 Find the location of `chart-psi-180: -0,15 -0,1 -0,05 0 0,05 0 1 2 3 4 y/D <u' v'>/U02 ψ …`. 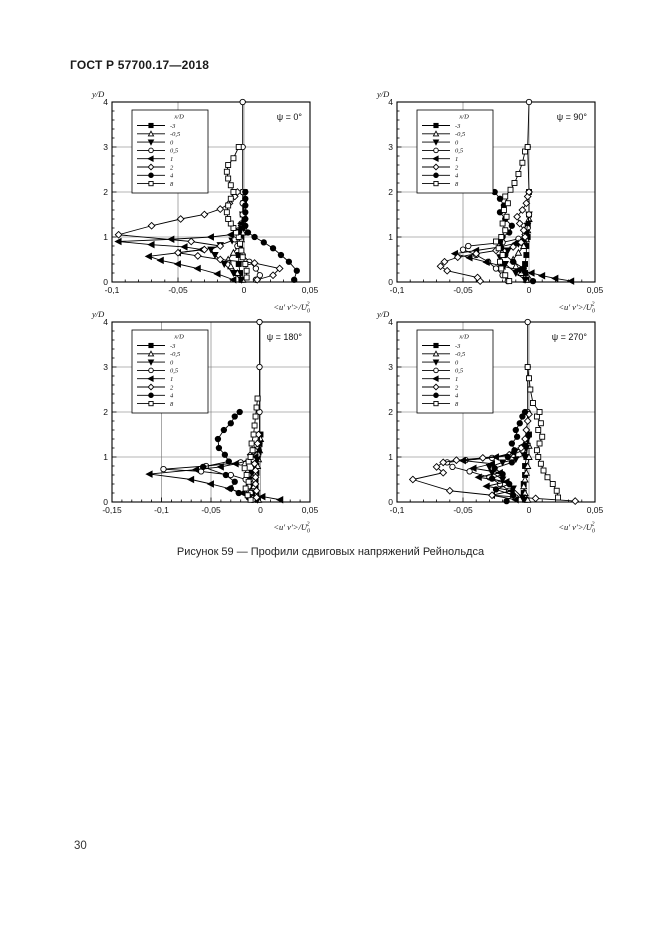

chart-psi-180: -0,15 -0,1 -0,05 0 0,05 0 1 2 3 4 y/D <u' v'>/U02 ψ … is located at coordinates (195, 420).